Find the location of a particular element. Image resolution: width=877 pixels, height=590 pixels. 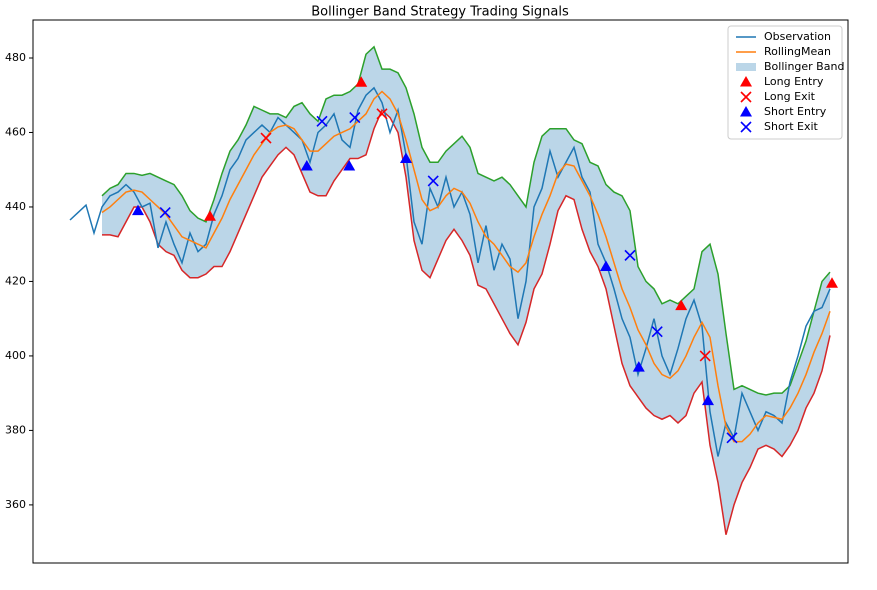

legend-box is located at coordinates (785, 82).